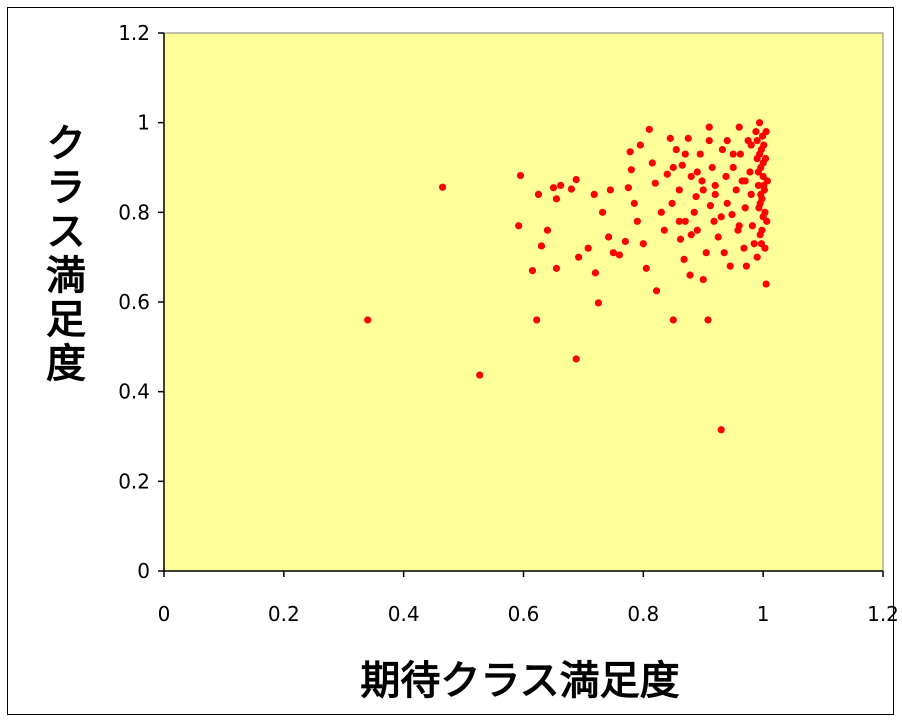 The height and width of the screenshot is (724, 902). What do you see at coordinates (520, 681) in the screenshot?
I see `x-axis-label: 期待クラス満足度` at bounding box center [520, 681].